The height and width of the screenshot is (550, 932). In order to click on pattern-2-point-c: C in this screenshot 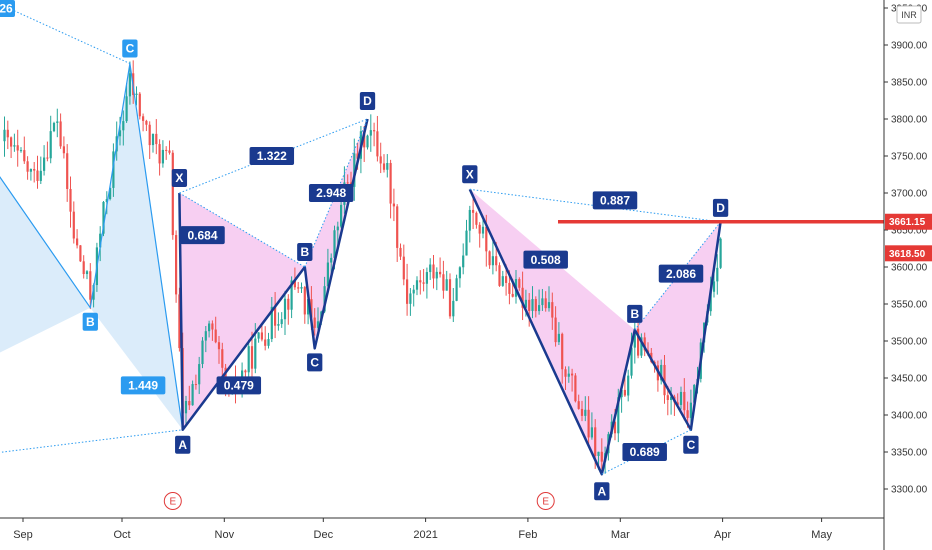, I will do `click(315, 362)`.